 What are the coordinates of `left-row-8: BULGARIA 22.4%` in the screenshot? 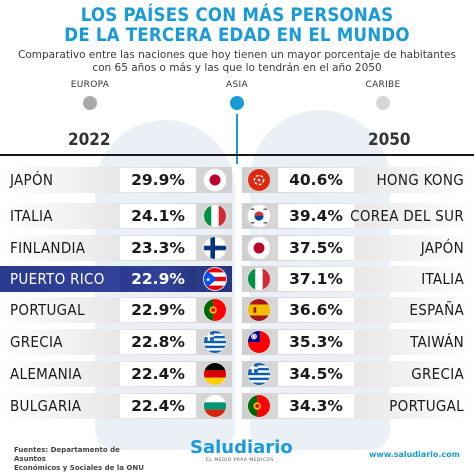 It's located at (116, 406).